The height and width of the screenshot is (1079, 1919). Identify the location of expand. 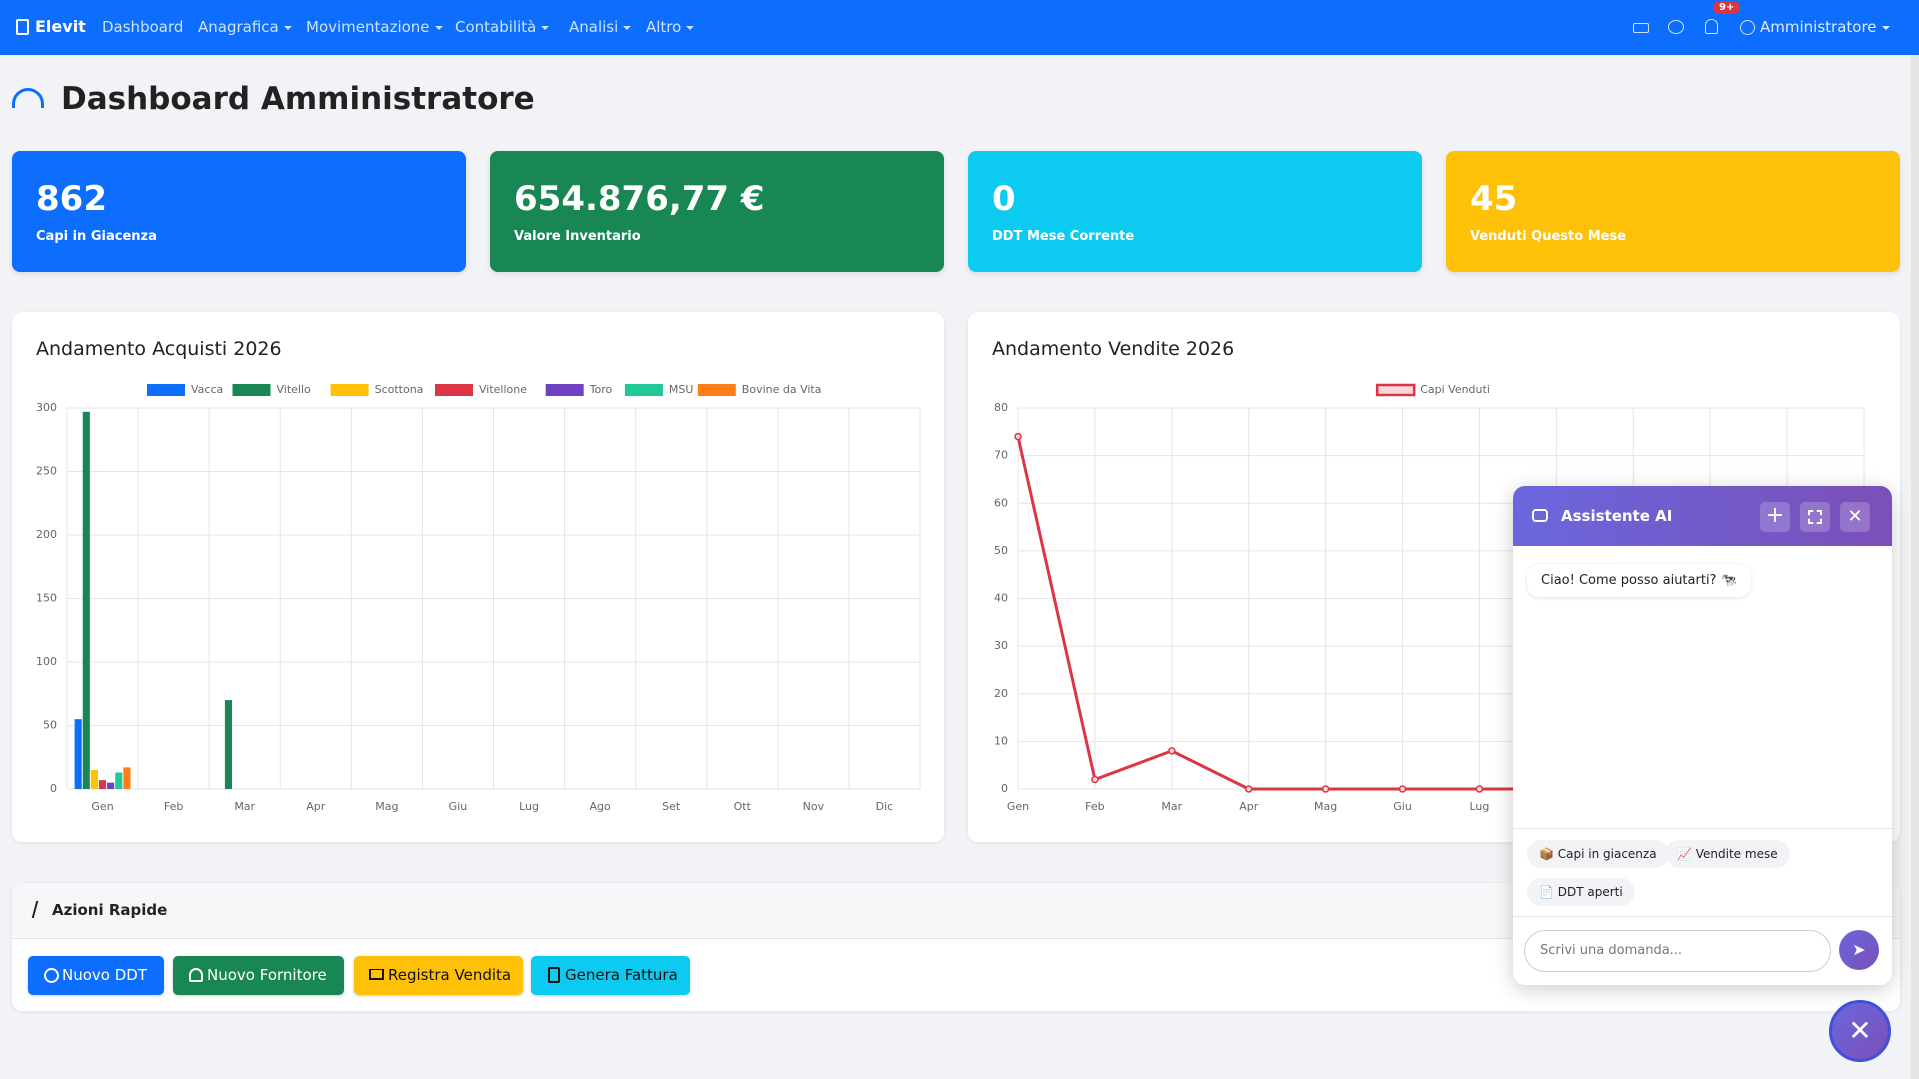
(1815, 517).